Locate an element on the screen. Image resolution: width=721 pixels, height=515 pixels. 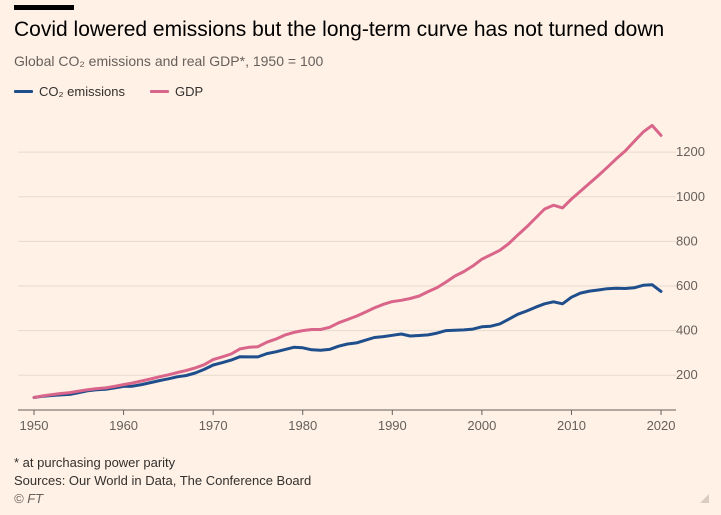
x-tick-label: 1960 is located at coordinates (123, 425).